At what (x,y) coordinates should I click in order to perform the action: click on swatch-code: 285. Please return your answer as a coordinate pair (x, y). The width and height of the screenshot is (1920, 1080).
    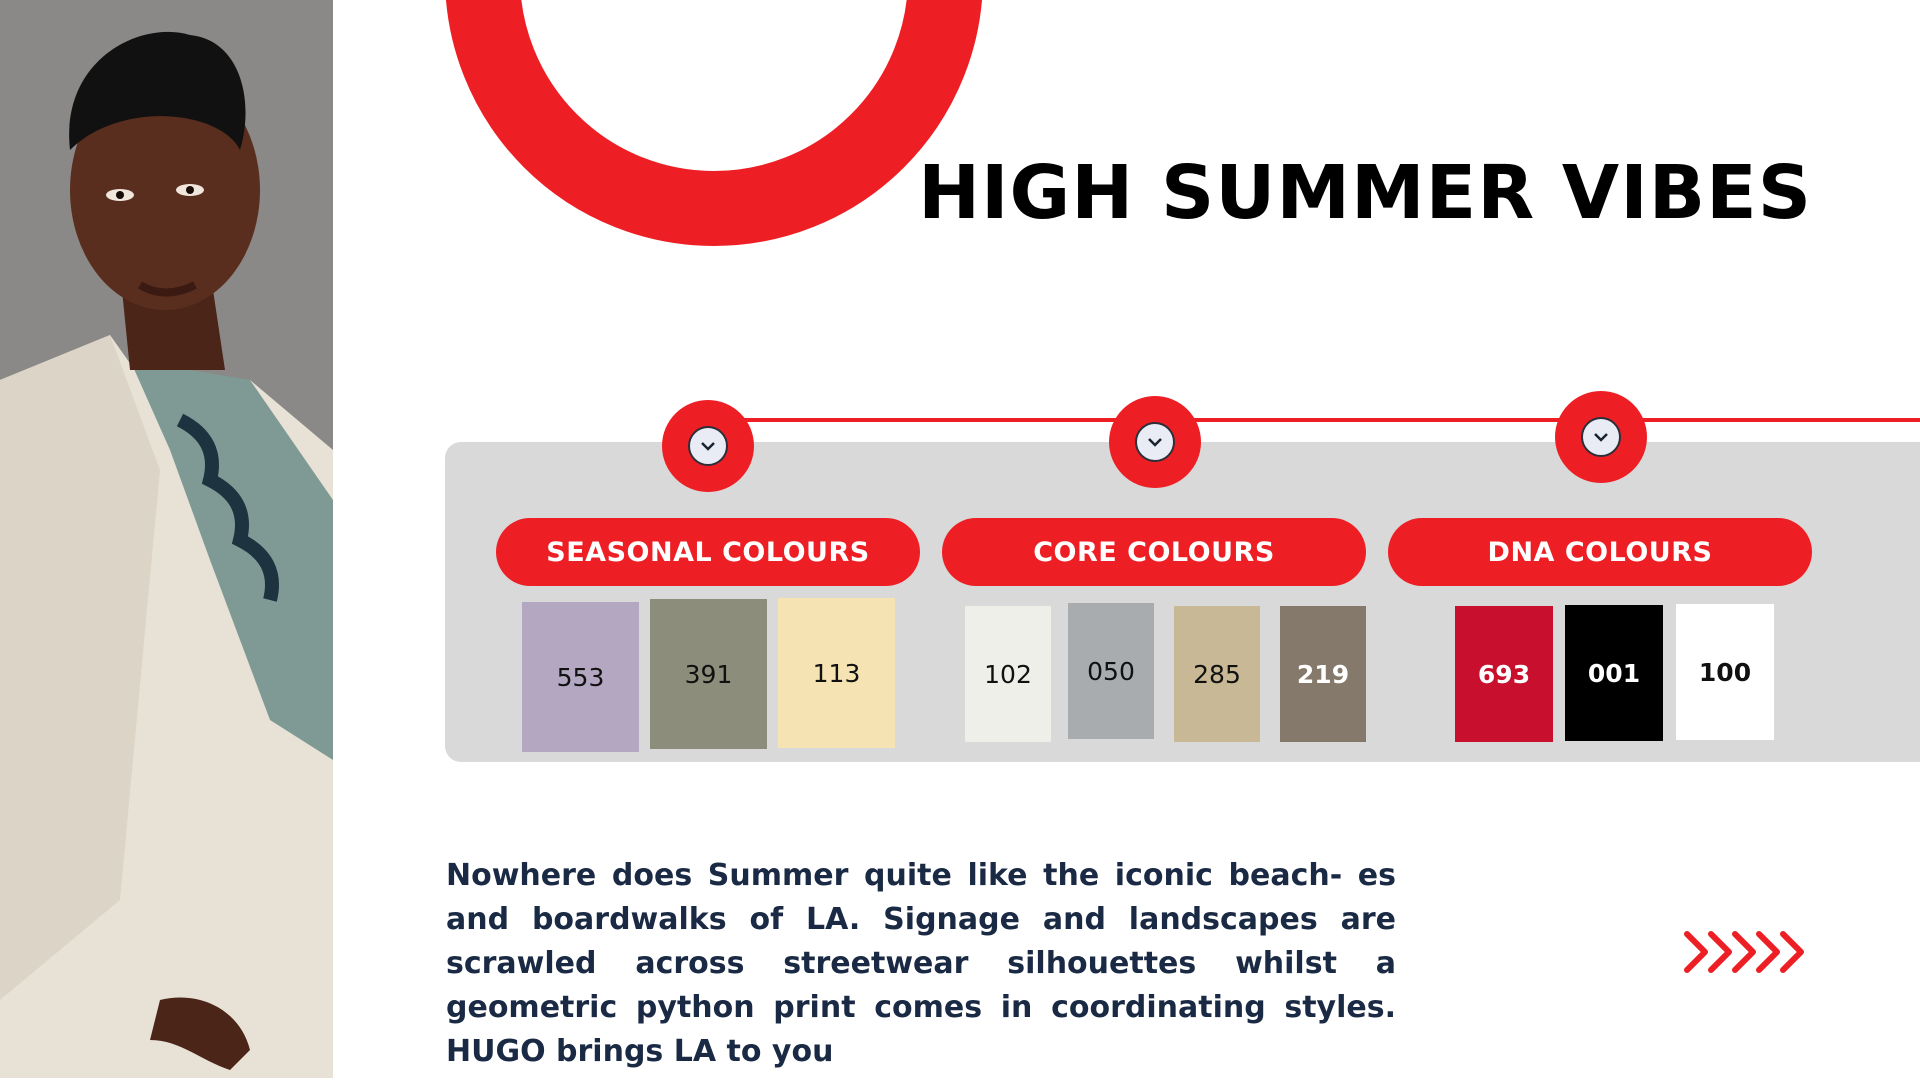
    Looking at the image, I should click on (1217, 674).